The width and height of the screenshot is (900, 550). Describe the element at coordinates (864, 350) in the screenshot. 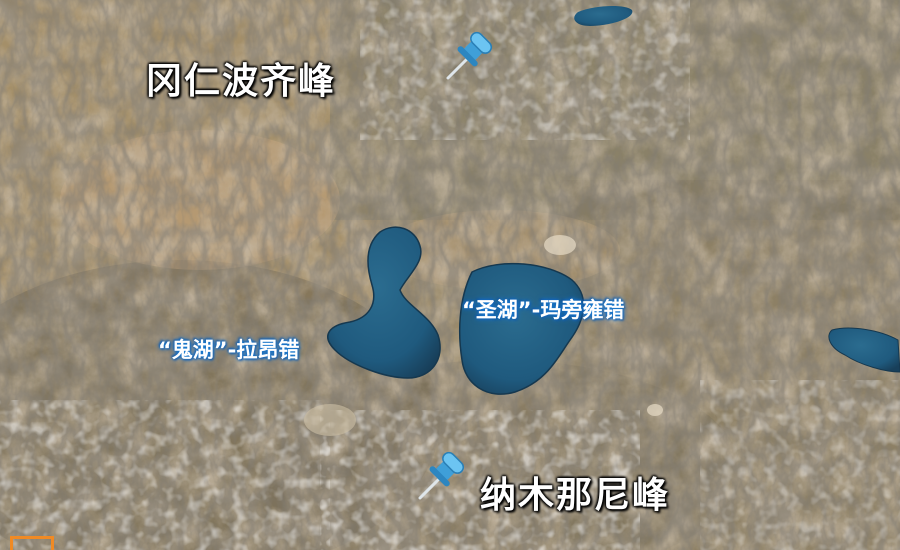

I see `lake-east` at that location.